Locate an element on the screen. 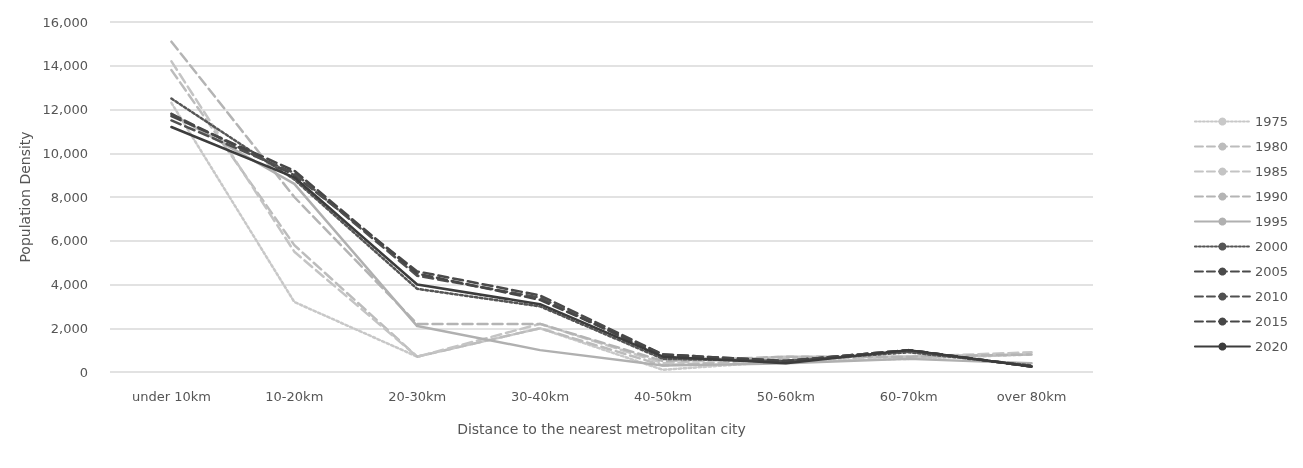 Image resolution: width=1303 pixels, height=468 pixels. y-tick-label: 2,000 is located at coordinates (69, 328).